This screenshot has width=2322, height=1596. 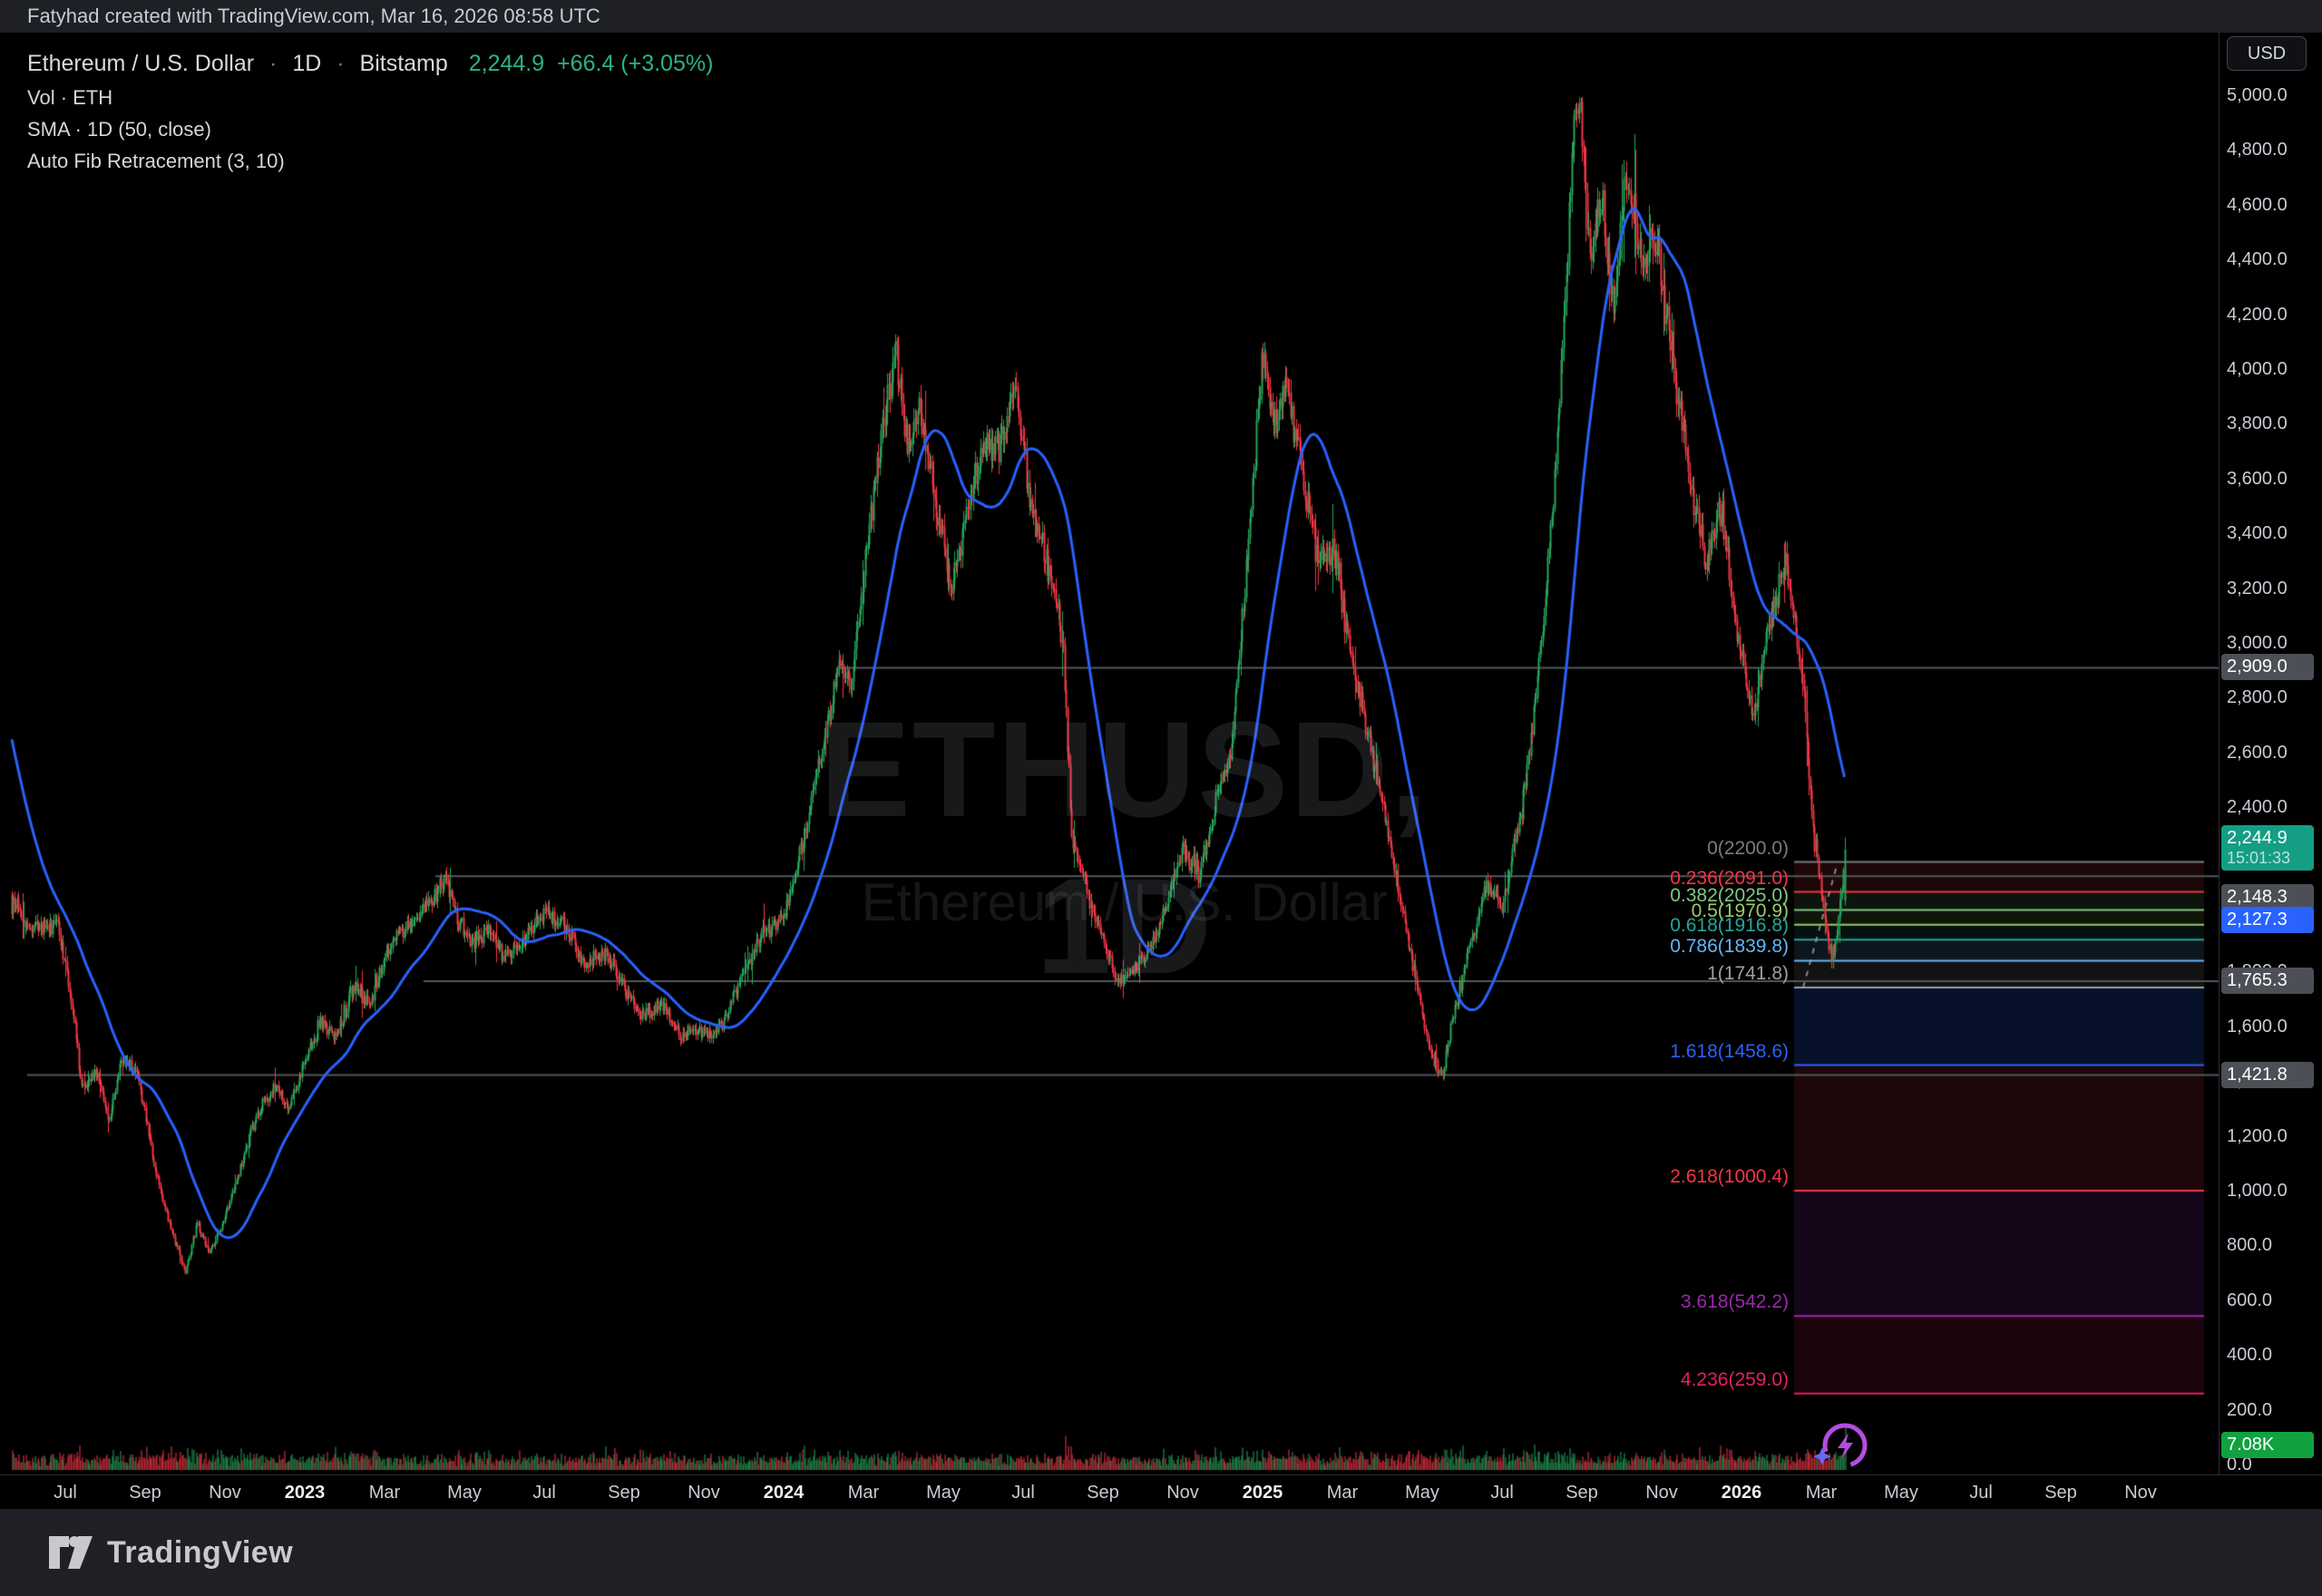 What do you see at coordinates (1734, 1302) in the screenshot?
I see `fib-level-label: 3.618(542.2)` at bounding box center [1734, 1302].